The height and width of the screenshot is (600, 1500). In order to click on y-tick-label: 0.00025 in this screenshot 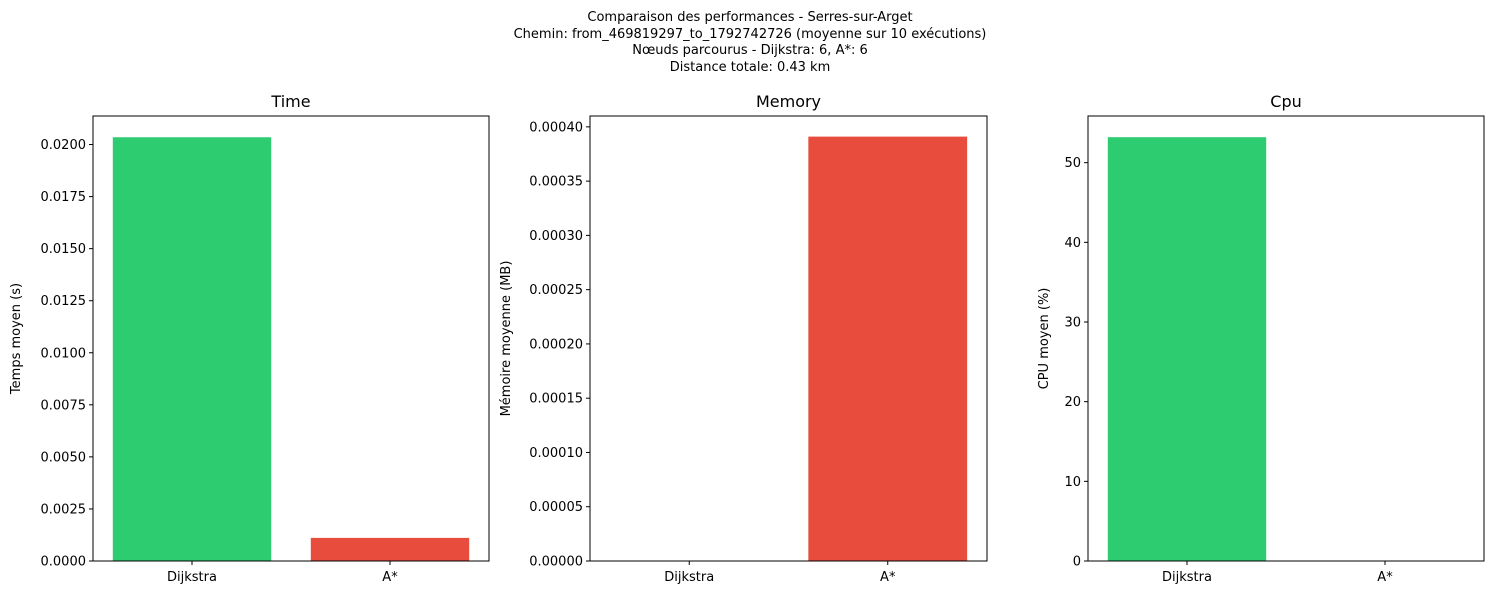, I will do `click(556, 290)`.